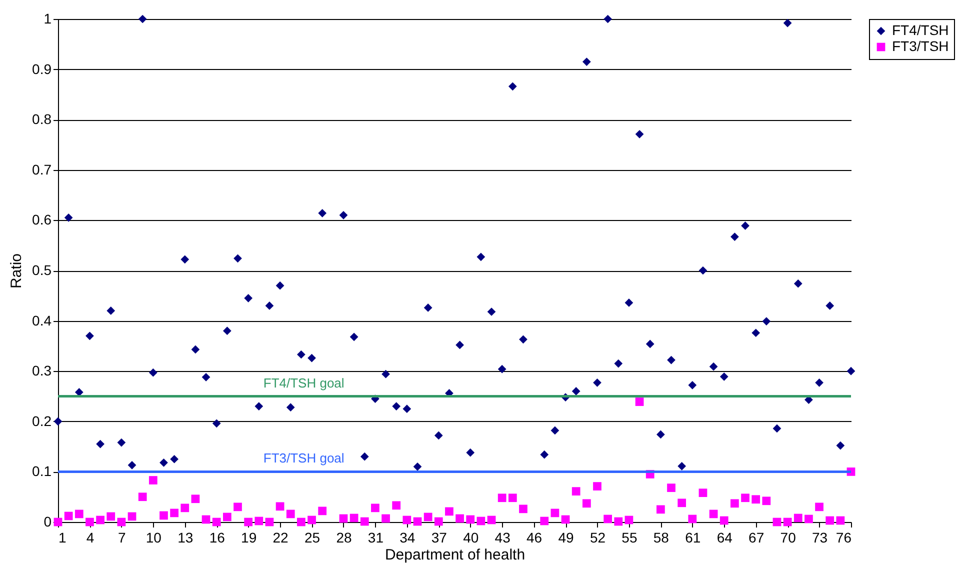 This screenshot has height=573, width=976. What do you see at coordinates (249, 538) in the screenshot?
I see `x-tick-label: 19` at bounding box center [249, 538].